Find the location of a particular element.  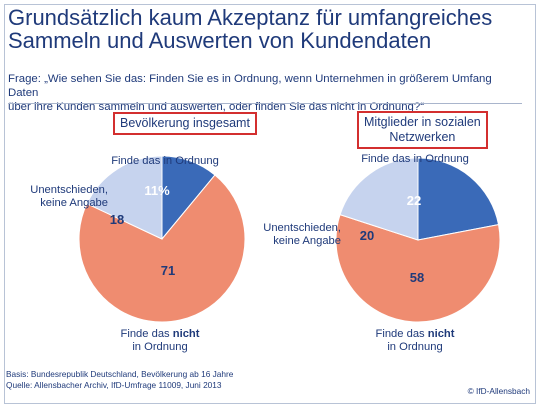

divider is located at coordinates (265, 103).